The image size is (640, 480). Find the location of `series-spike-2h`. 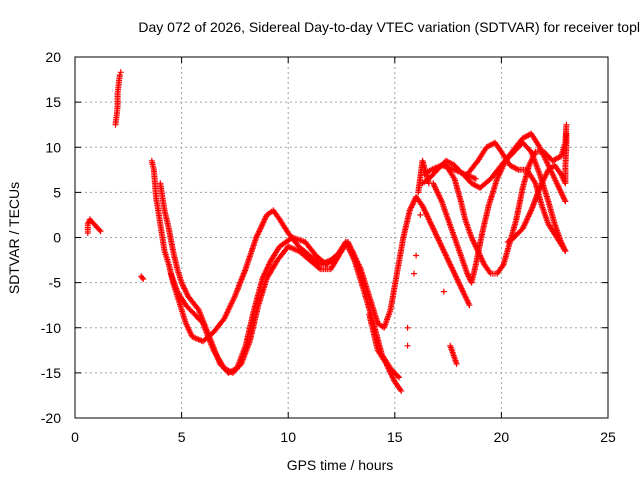

series-spike-2h is located at coordinates (118, 98).